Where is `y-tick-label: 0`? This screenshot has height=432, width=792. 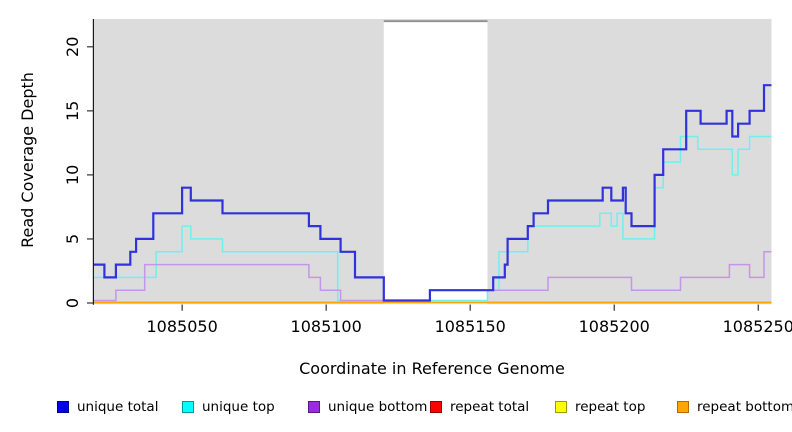 y-tick-label: 0 is located at coordinates (72, 303).